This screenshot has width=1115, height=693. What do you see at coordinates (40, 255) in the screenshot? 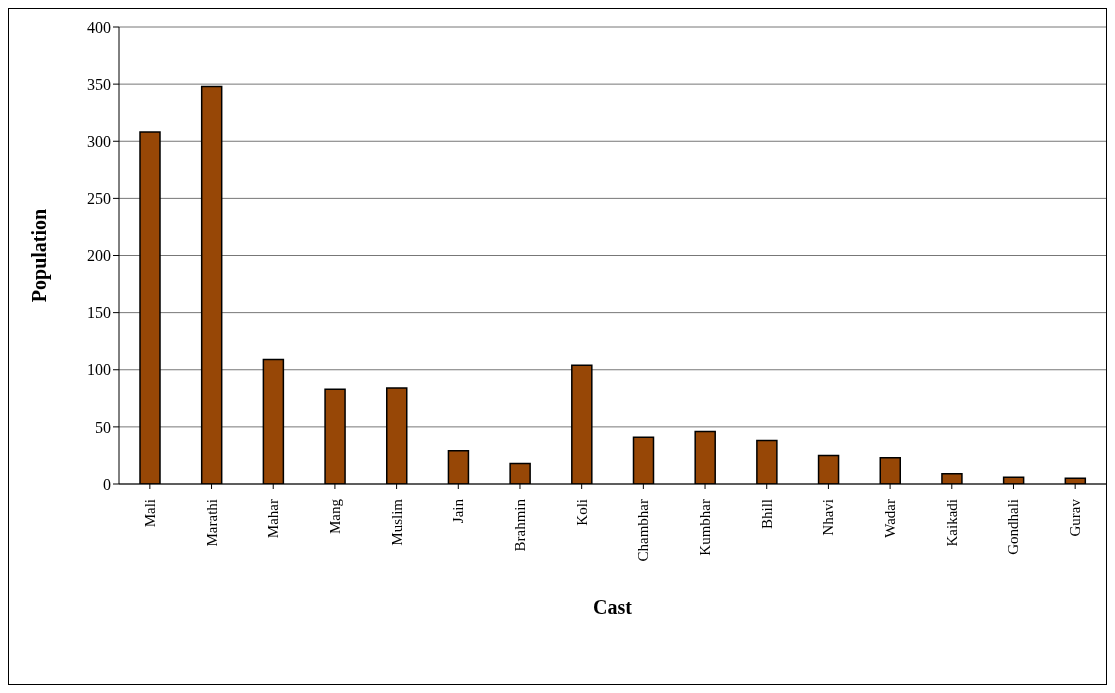
I see `y-axis-title: Population` at bounding box center [40, 255].